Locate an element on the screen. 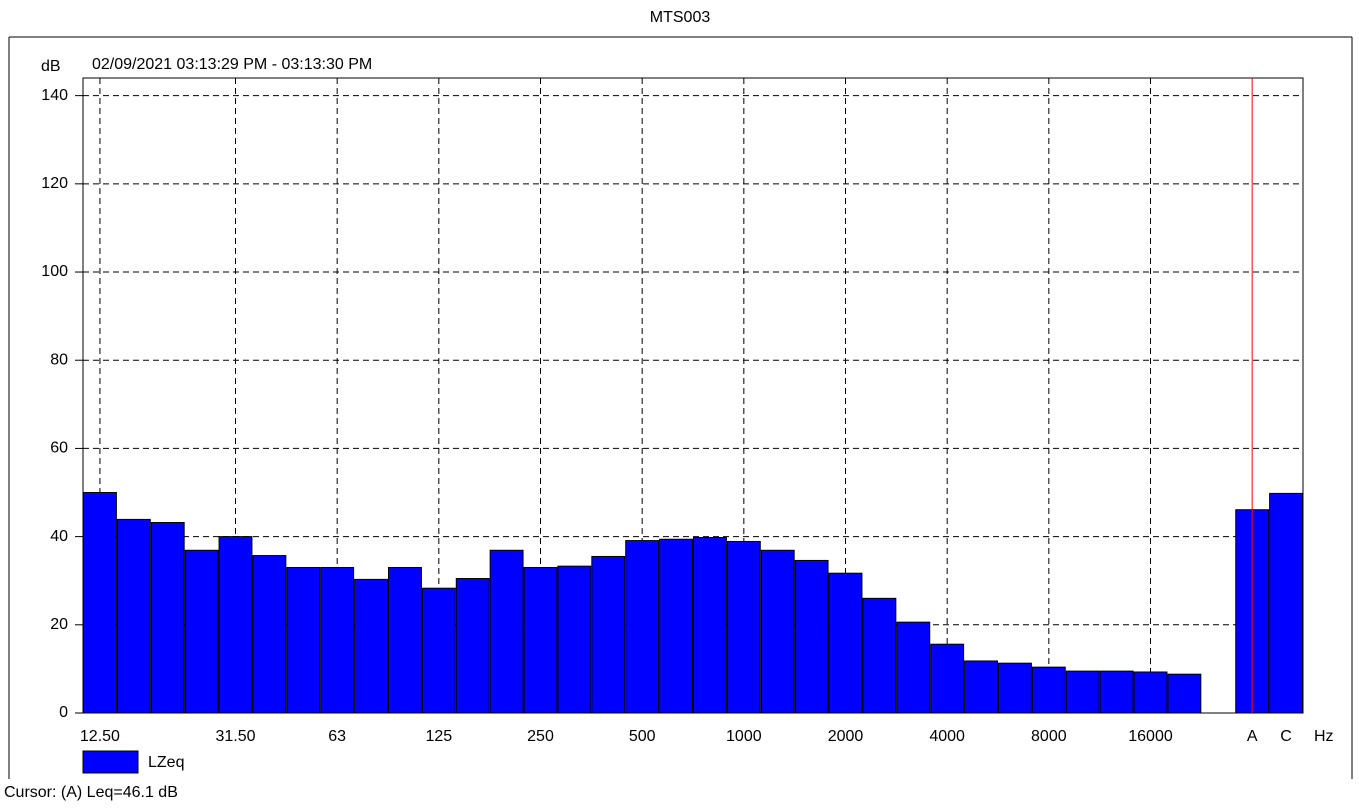 This screenshot has height=810, width=1359. y-tick-label: 120 is located at coordinates (54, 183).